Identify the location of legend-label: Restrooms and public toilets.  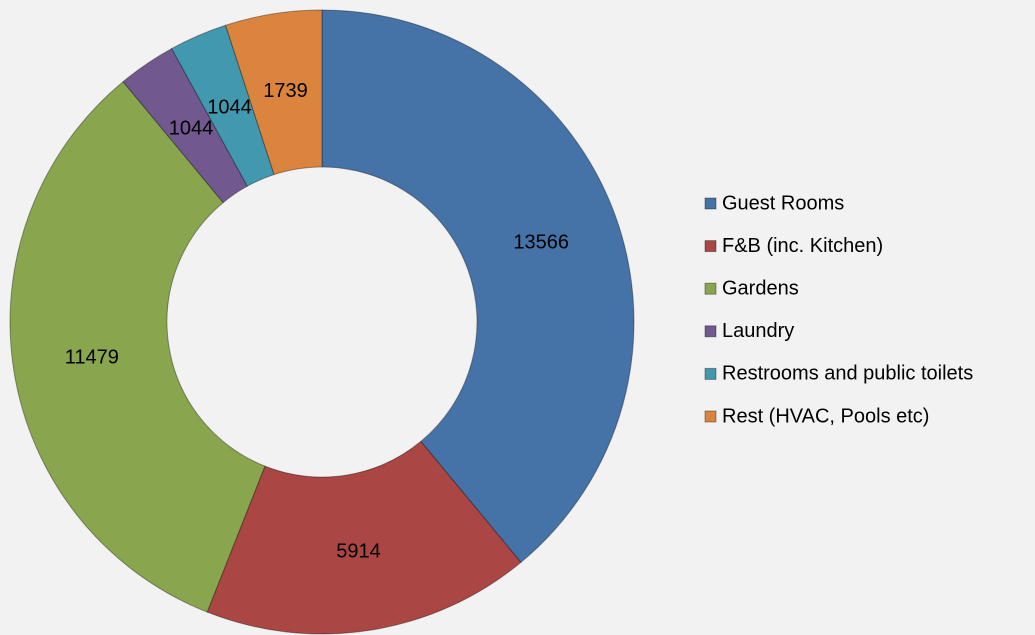
(847, 374).